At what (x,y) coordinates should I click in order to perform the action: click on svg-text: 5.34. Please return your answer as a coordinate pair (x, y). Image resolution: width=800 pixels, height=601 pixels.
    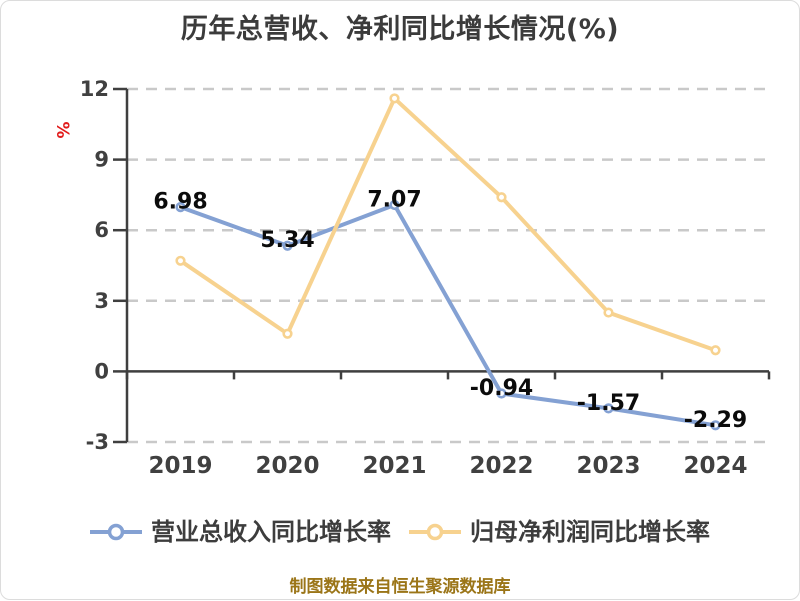
    Looking at the image, I should click on (287, 240).